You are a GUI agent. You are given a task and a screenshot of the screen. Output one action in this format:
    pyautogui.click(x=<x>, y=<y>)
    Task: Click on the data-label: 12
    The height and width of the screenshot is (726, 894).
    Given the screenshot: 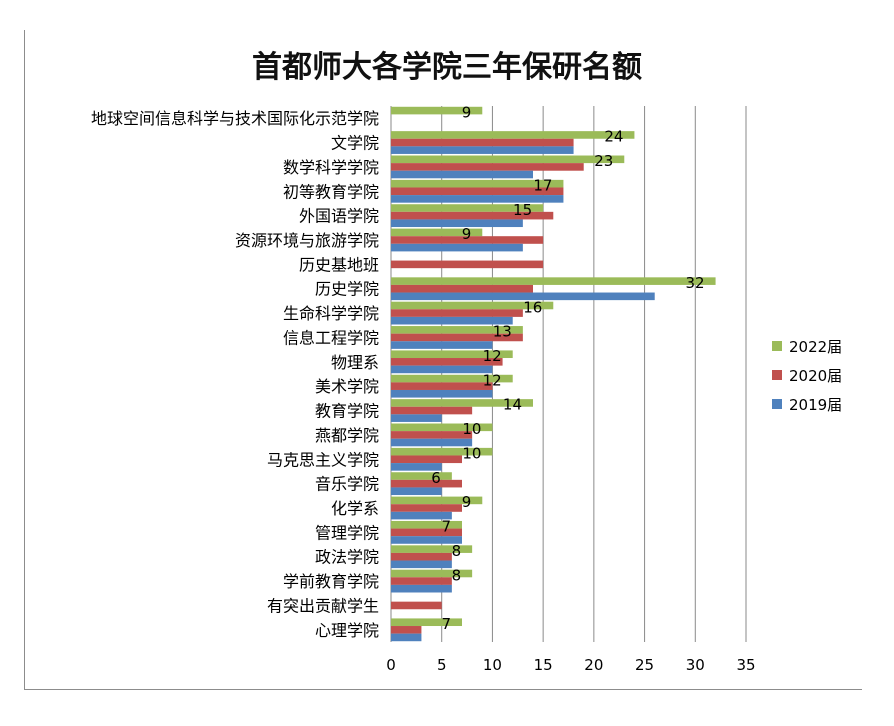 What is the action you would take?
    pyautogui.click(x=492, y=356)
    